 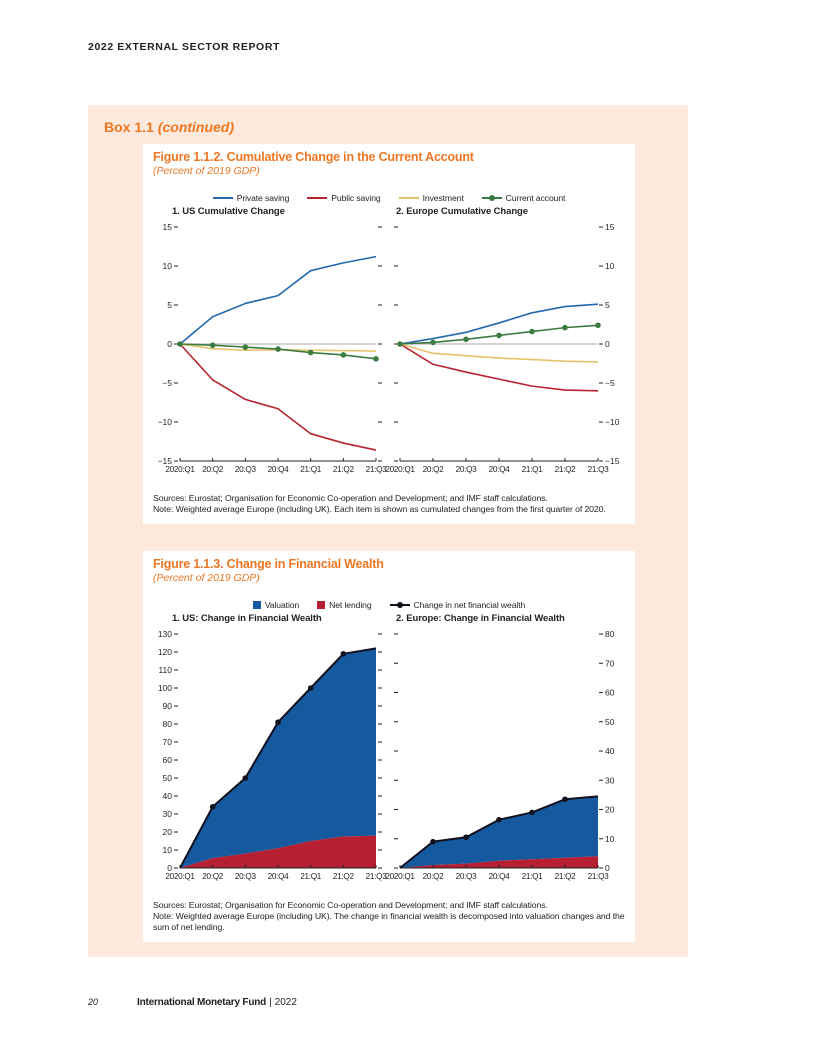 What do you see at coordinates (285, 1002) in the screenshot?
I see `footer-year: 2022` at bounding box center [285, 1002].